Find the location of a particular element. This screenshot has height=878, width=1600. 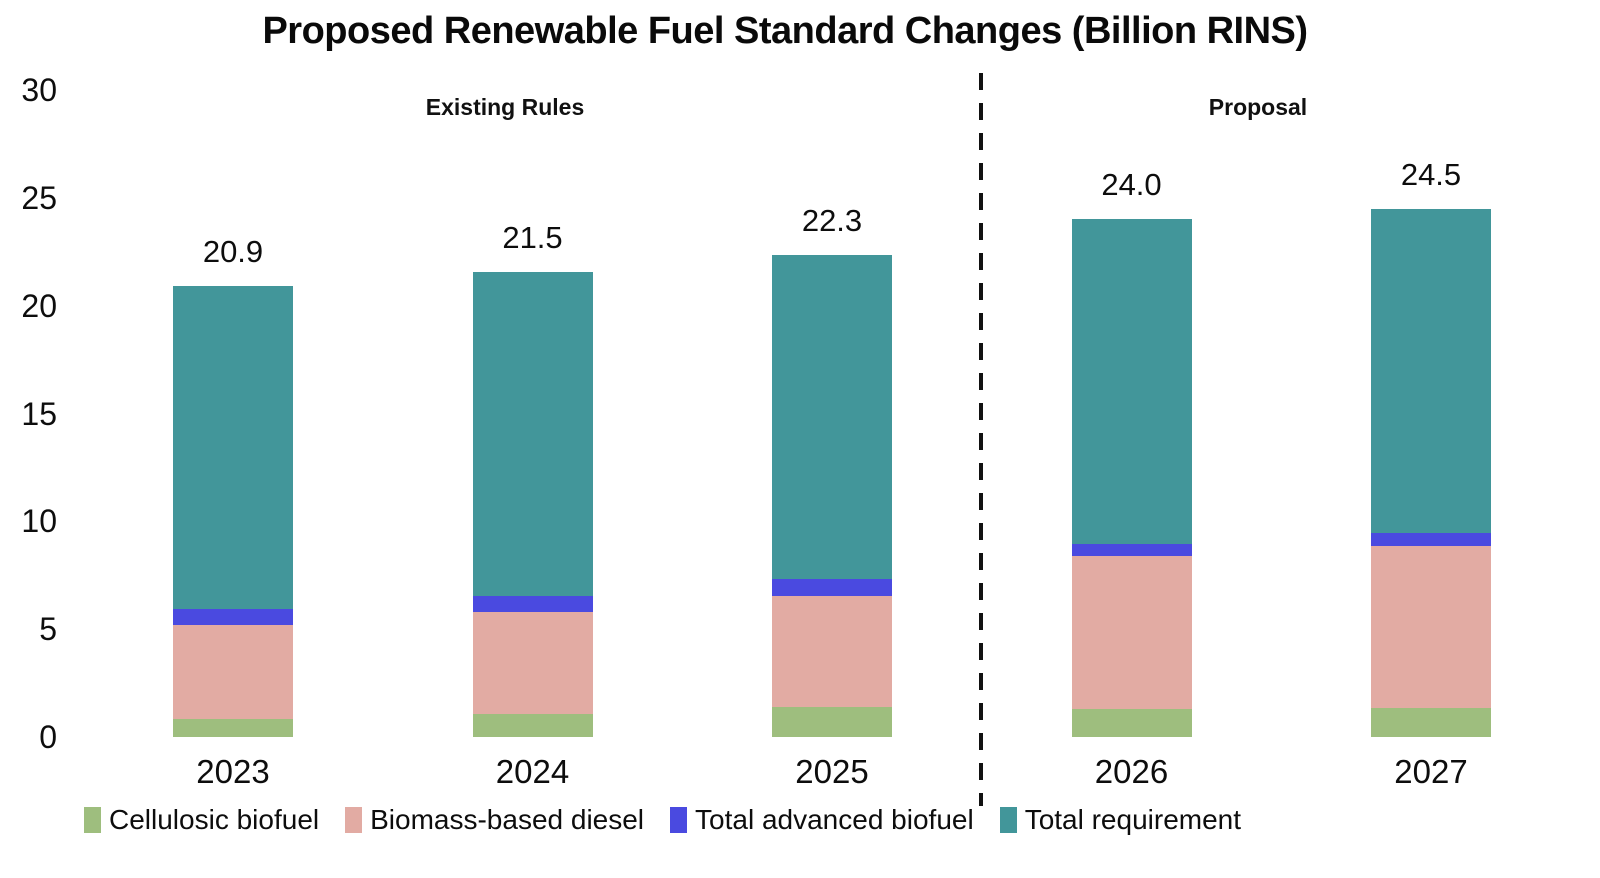

divider-dashed-line is located at coordinates (981, 439).